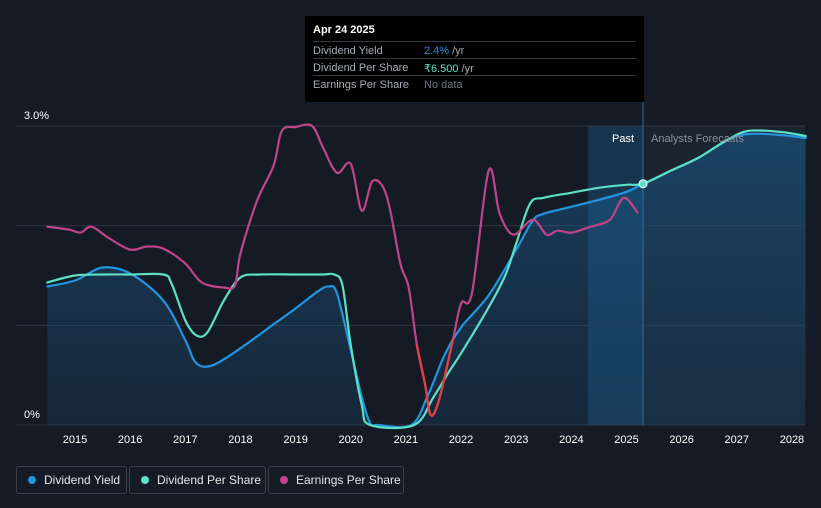 The image size is (821, 508). Describe the element at coordinates (130, 440) in the screenshot. I see `x-tick-label: 2016` at that location.